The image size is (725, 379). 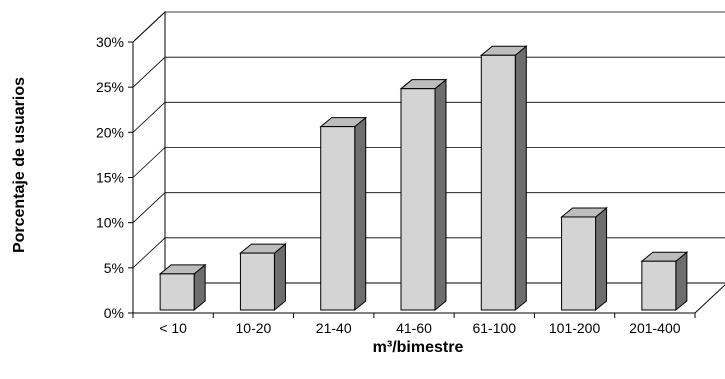 I want to click on y-tick-label: 0%, so click(x=114, y=313).